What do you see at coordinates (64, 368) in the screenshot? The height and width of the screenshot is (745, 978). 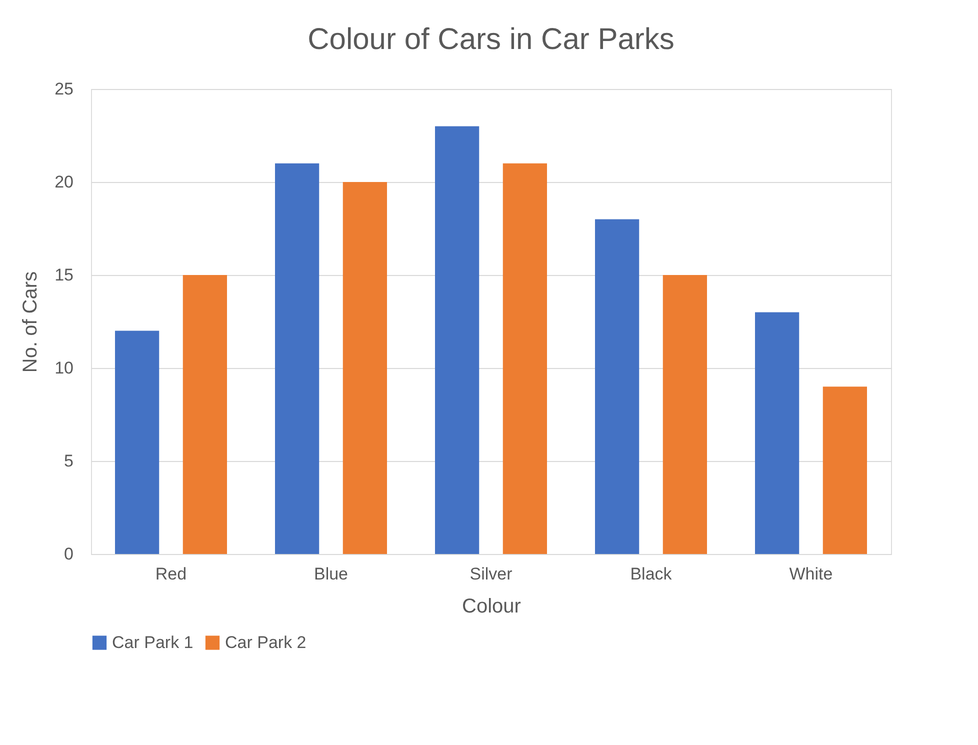 I see `y-tick-label: 10` at bounding box center [64, 368].